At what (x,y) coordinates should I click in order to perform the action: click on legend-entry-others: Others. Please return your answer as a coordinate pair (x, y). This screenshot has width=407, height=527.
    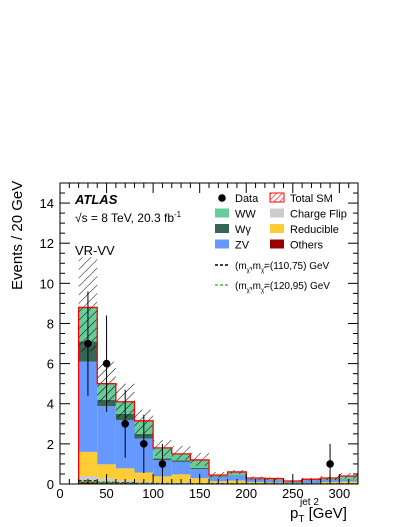
    Looking at the image, I should click on (297, 245).